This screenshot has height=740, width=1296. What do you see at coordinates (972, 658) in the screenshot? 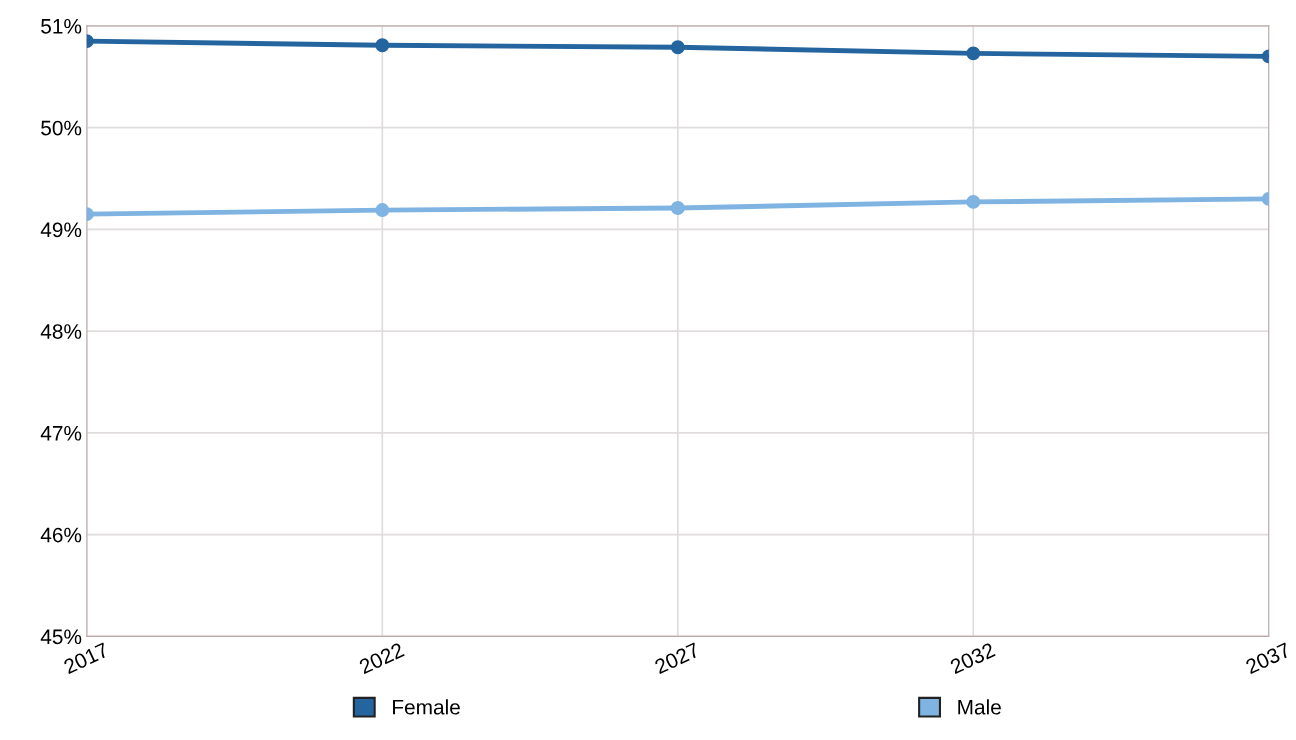
I see `x-tick-label: 2032` at bounding box center [972, 658].